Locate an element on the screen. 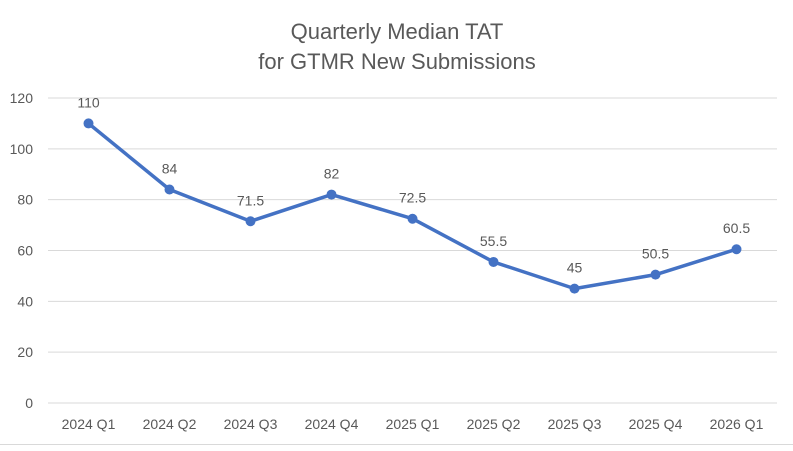 This screenshot has width=793, height=451. data-label: 55.5 is located at coordinates (493, 241).